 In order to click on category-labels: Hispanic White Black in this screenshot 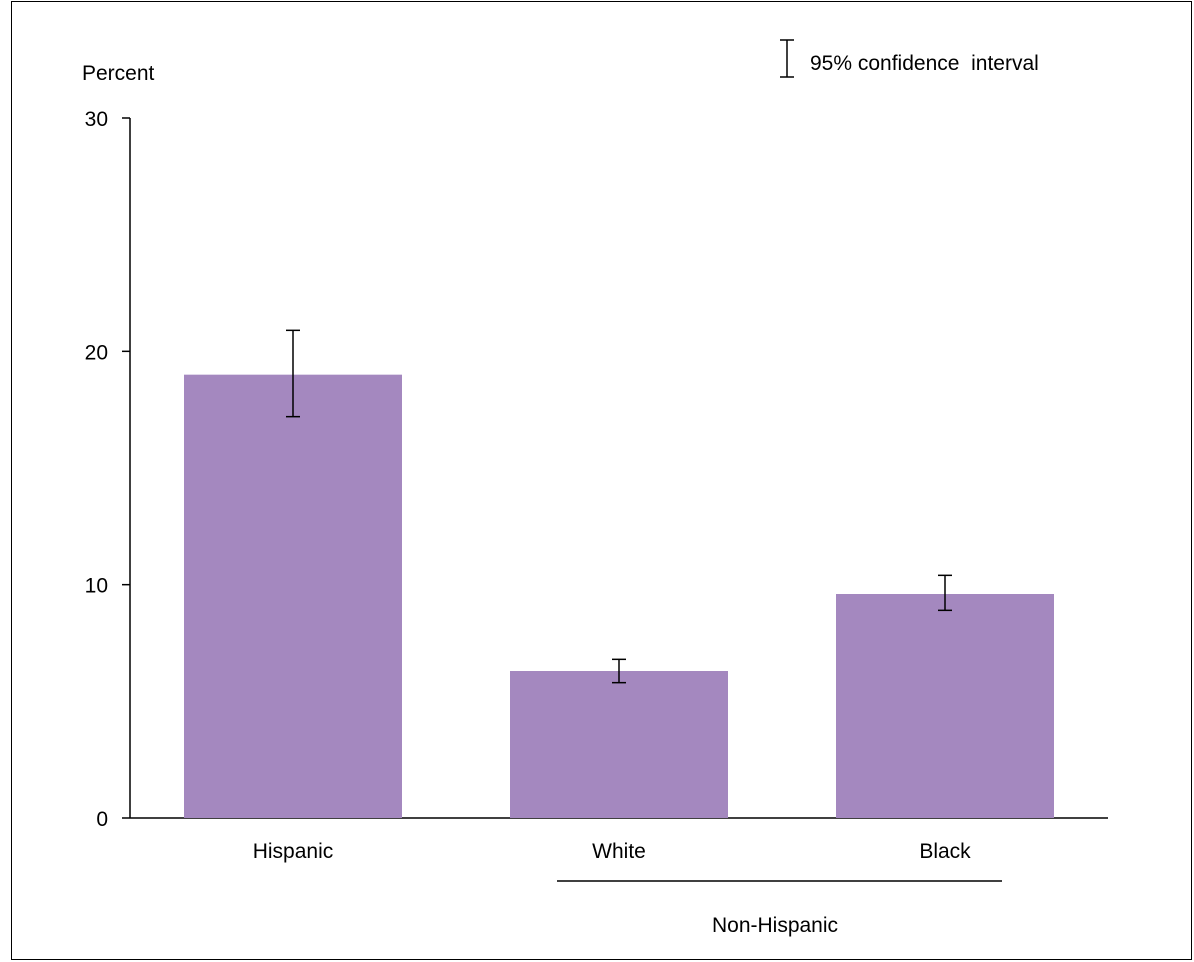, I will do `click(612, 851)`.